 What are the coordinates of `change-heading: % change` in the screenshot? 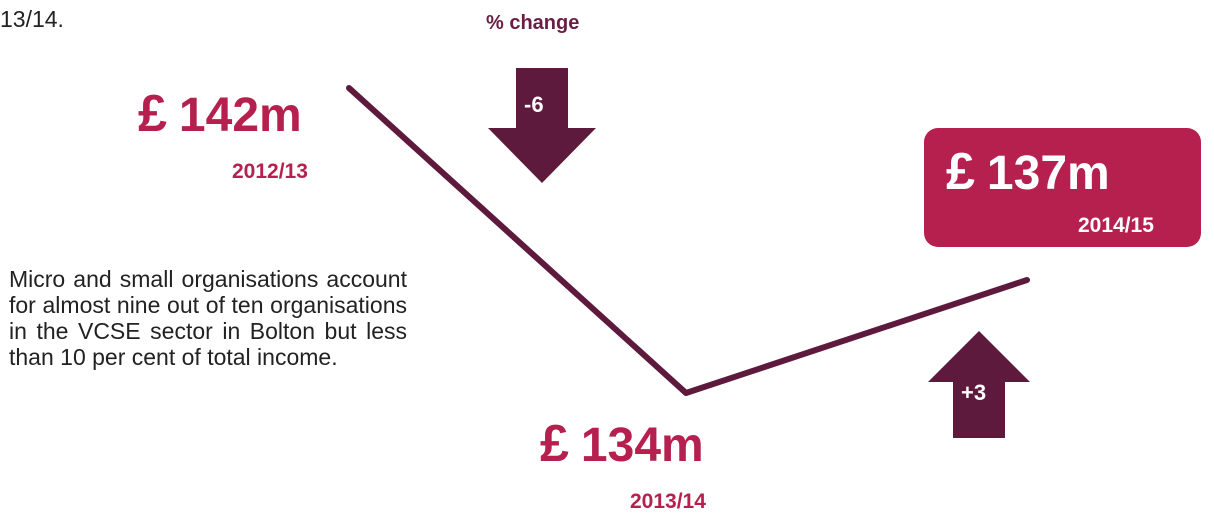 It's located at (533, 23).